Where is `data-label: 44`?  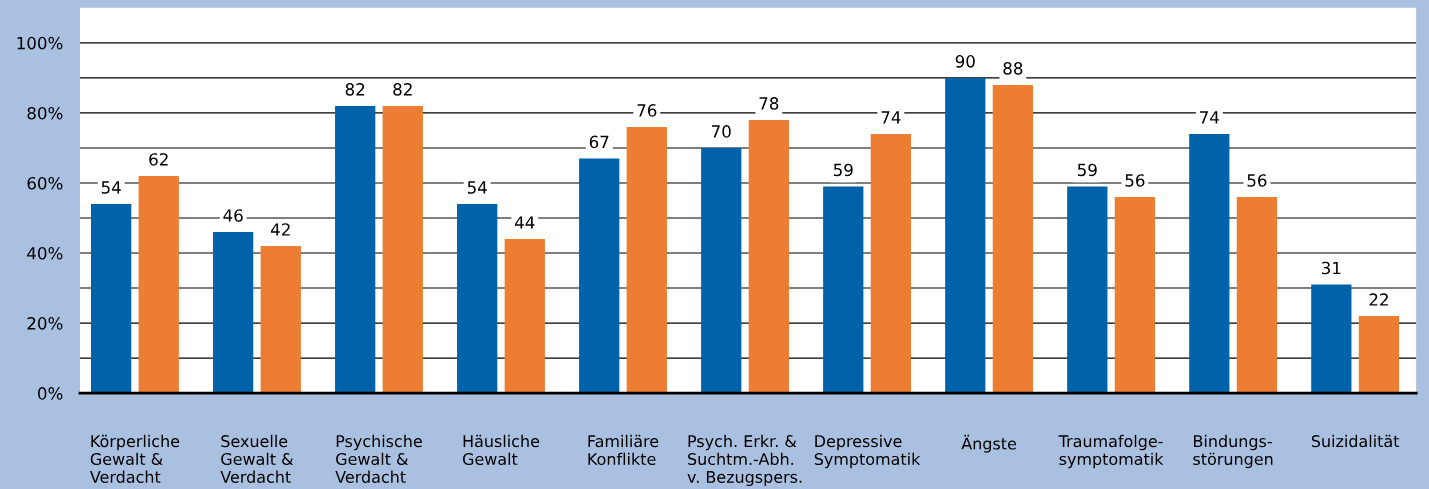 data-label: 44 is located at coordinates (525, 222).